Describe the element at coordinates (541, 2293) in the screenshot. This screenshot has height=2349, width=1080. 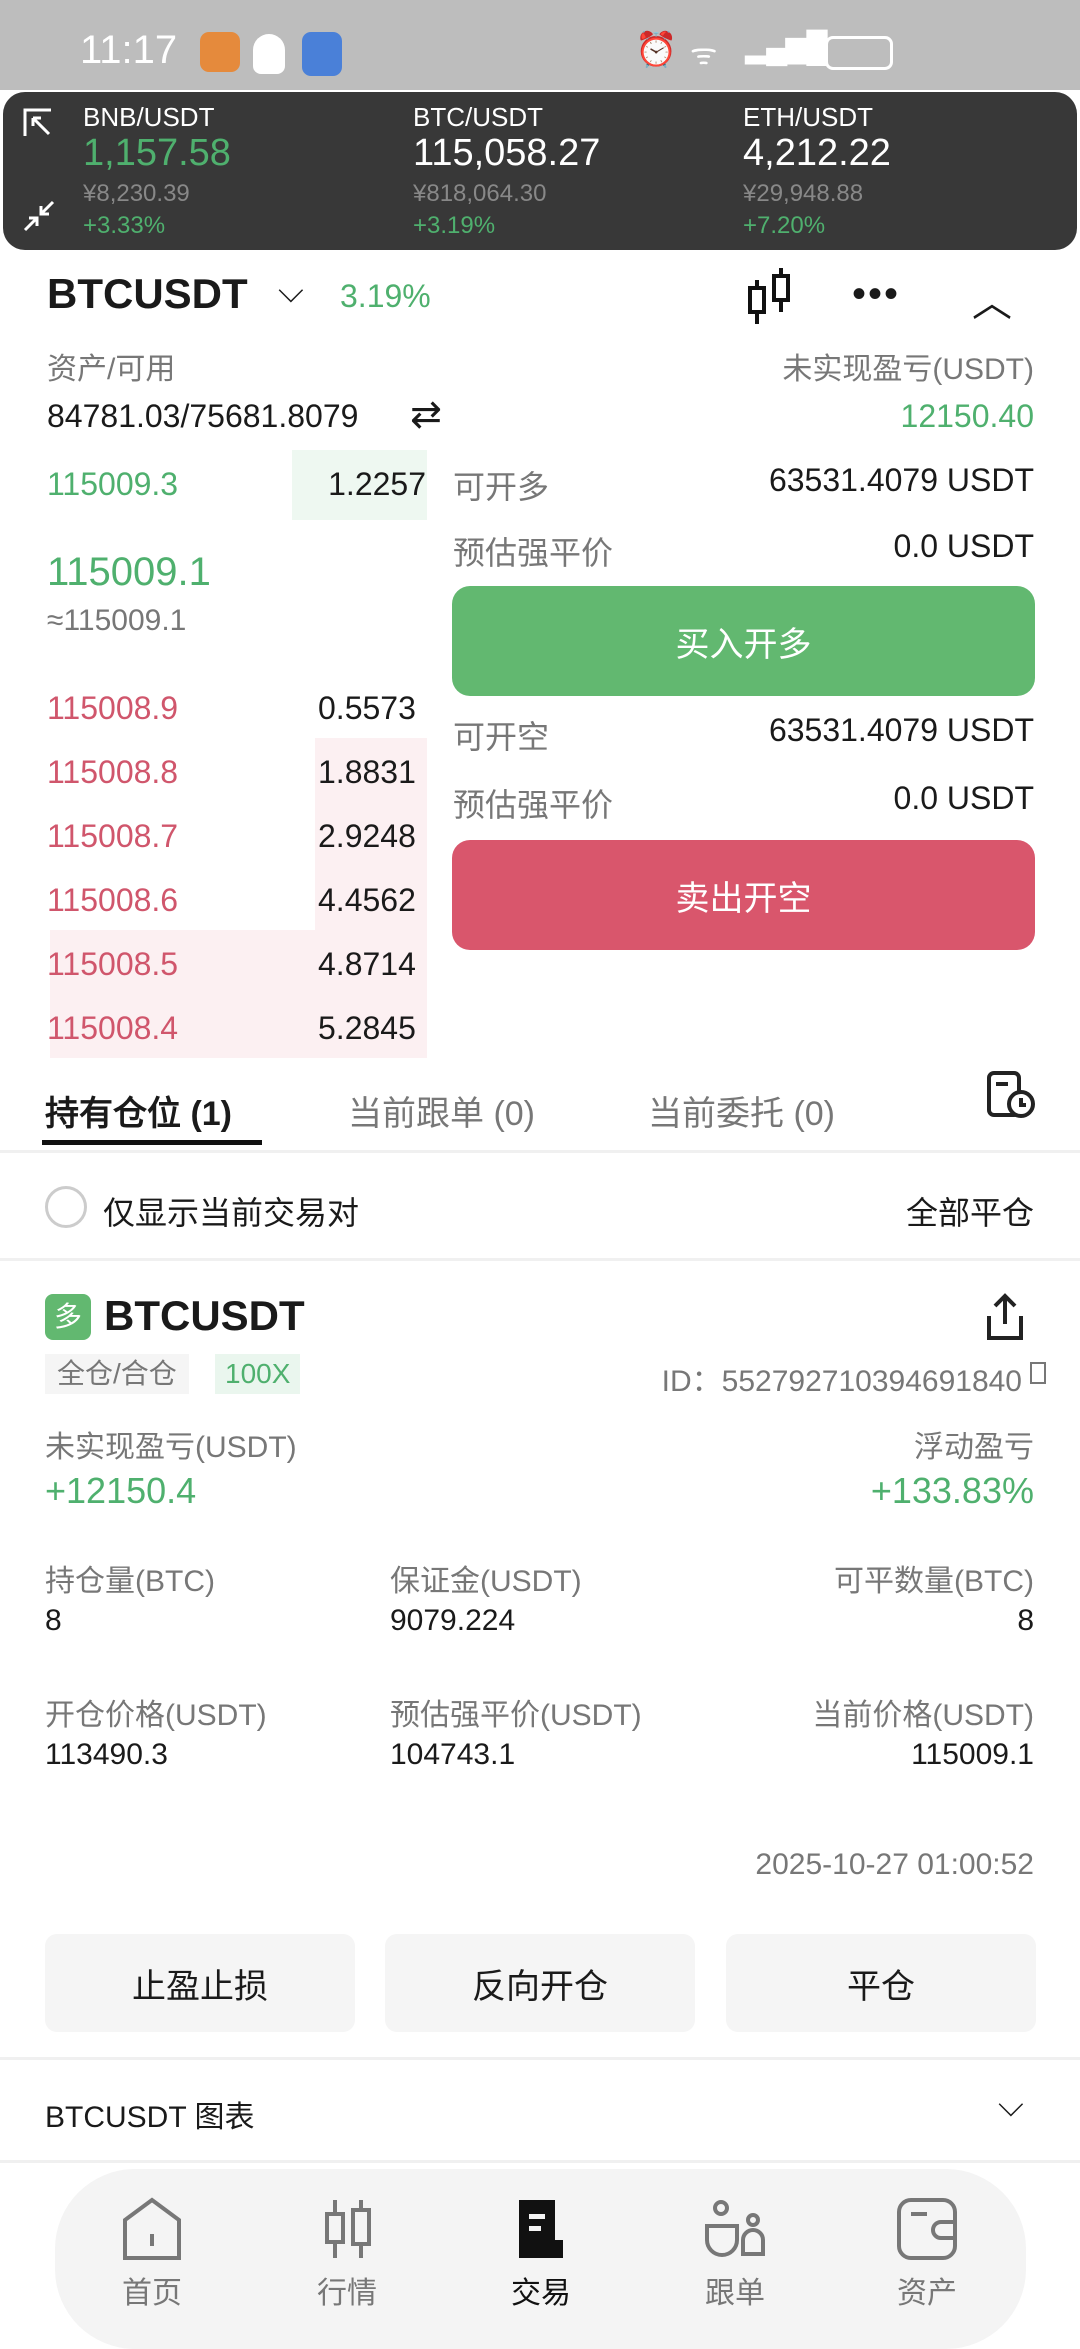
I see `nav-label: 交易` at that location.